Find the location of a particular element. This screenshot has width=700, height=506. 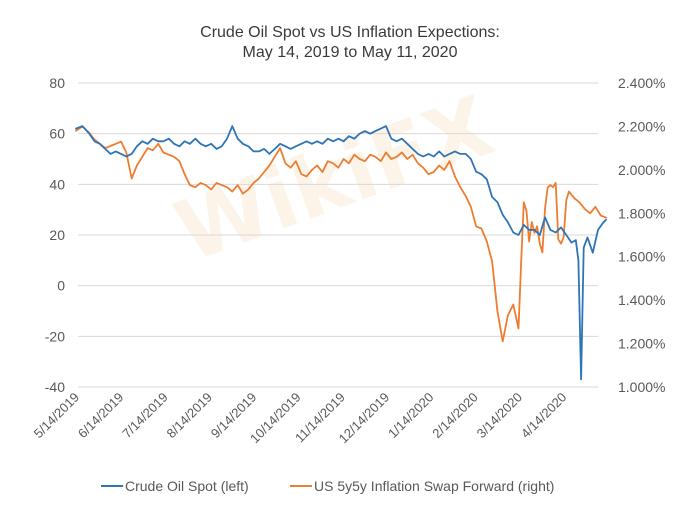

x-tick-label: 4/14/2020 is located at coordinates (544, 416).